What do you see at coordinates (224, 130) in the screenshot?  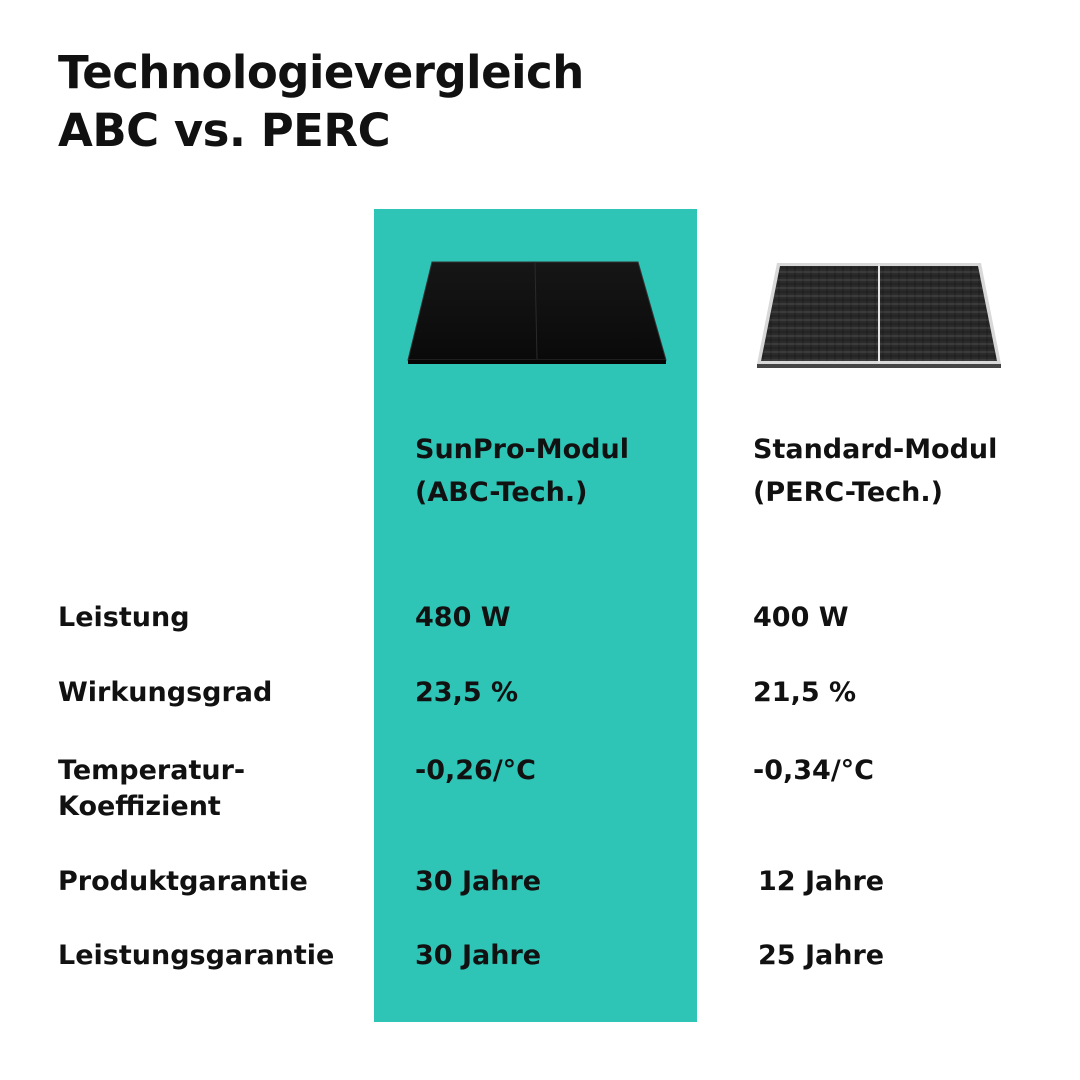 I see `title-line-2: ABC vs. PERC` at bounding box center [224, 130].